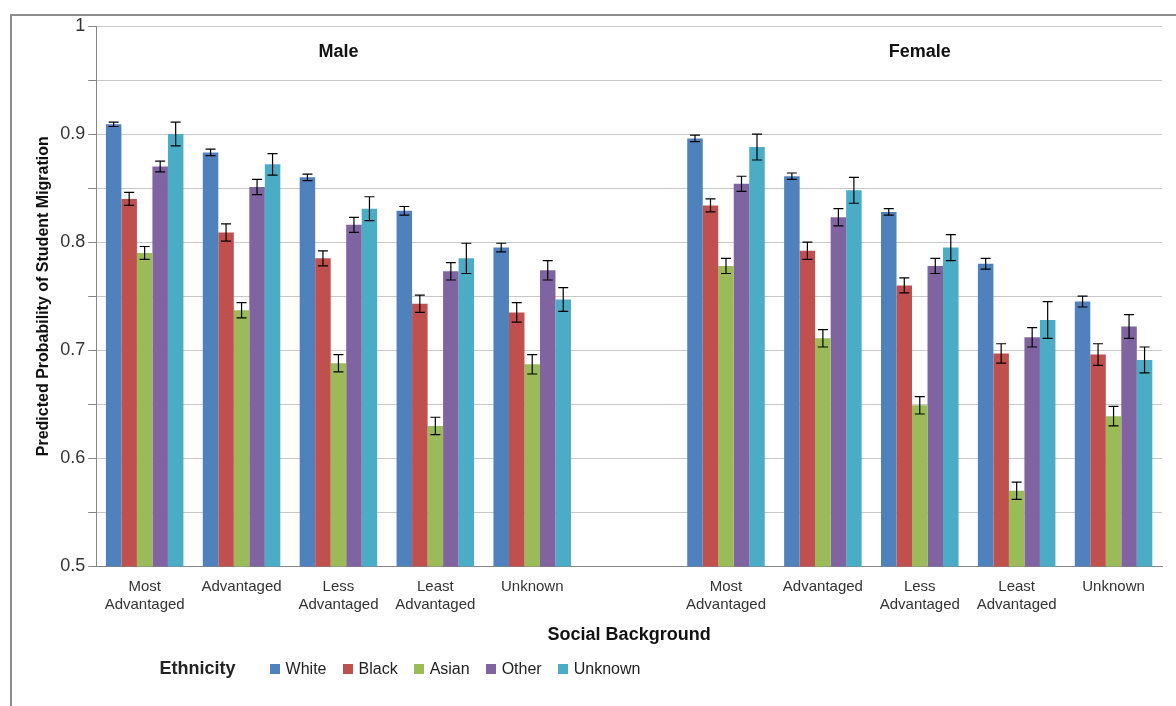  What do you see at coordinates (73, 565) in the screenshot?
I see `y-tick-label: 0.5` at bounding box center [73, 565].